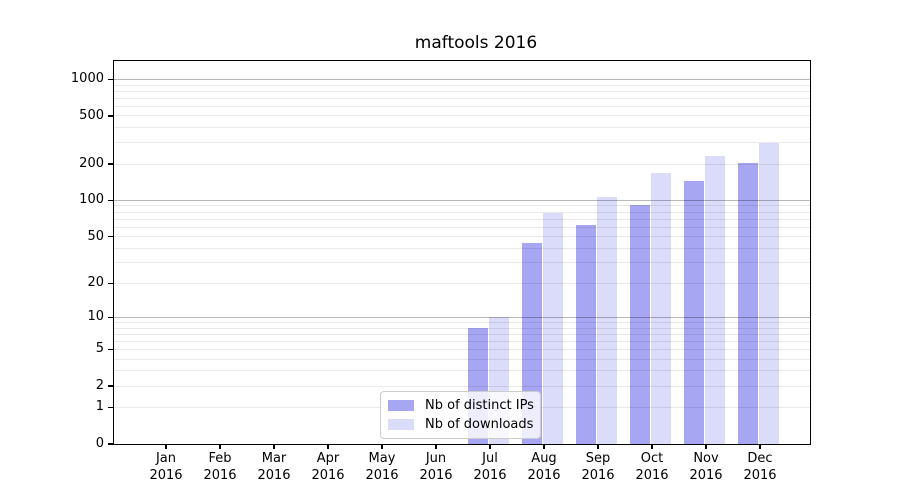 This screenshot has height=500, width=900. I want to click on y-tick-label-1000: 1000, so click(87, 79).